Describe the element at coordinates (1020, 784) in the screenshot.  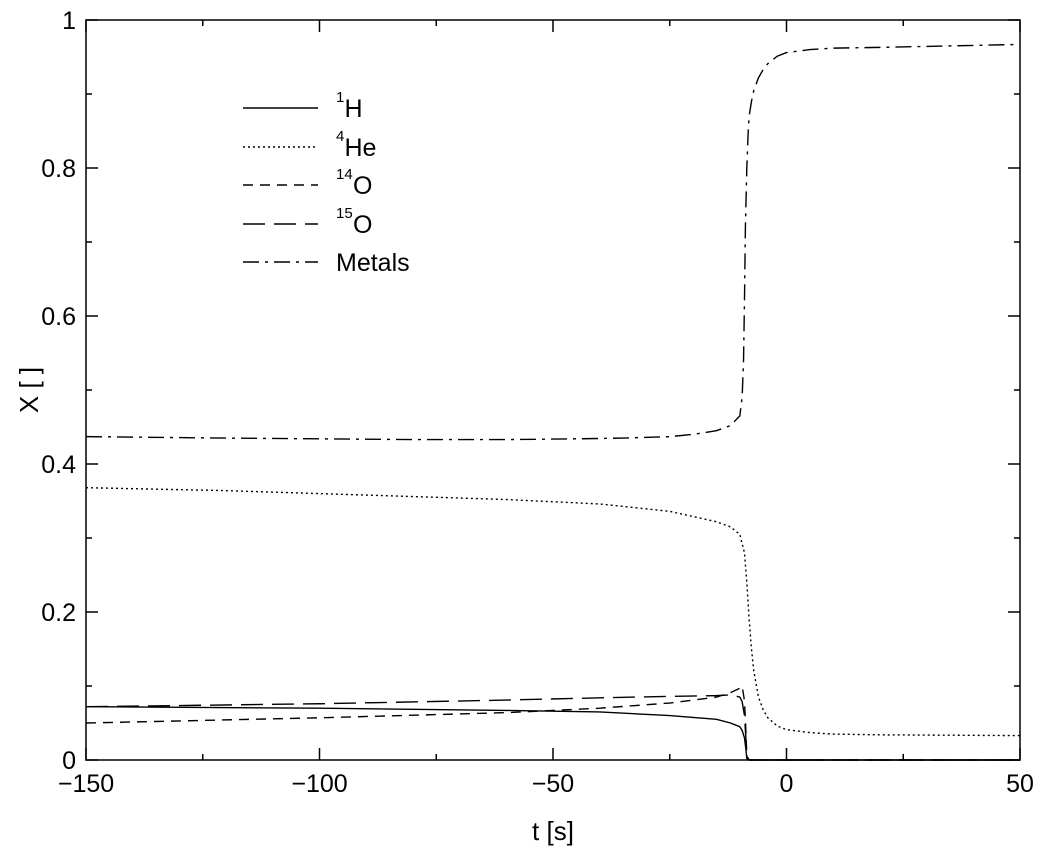
I see `x-tick-label: 50` at that location.